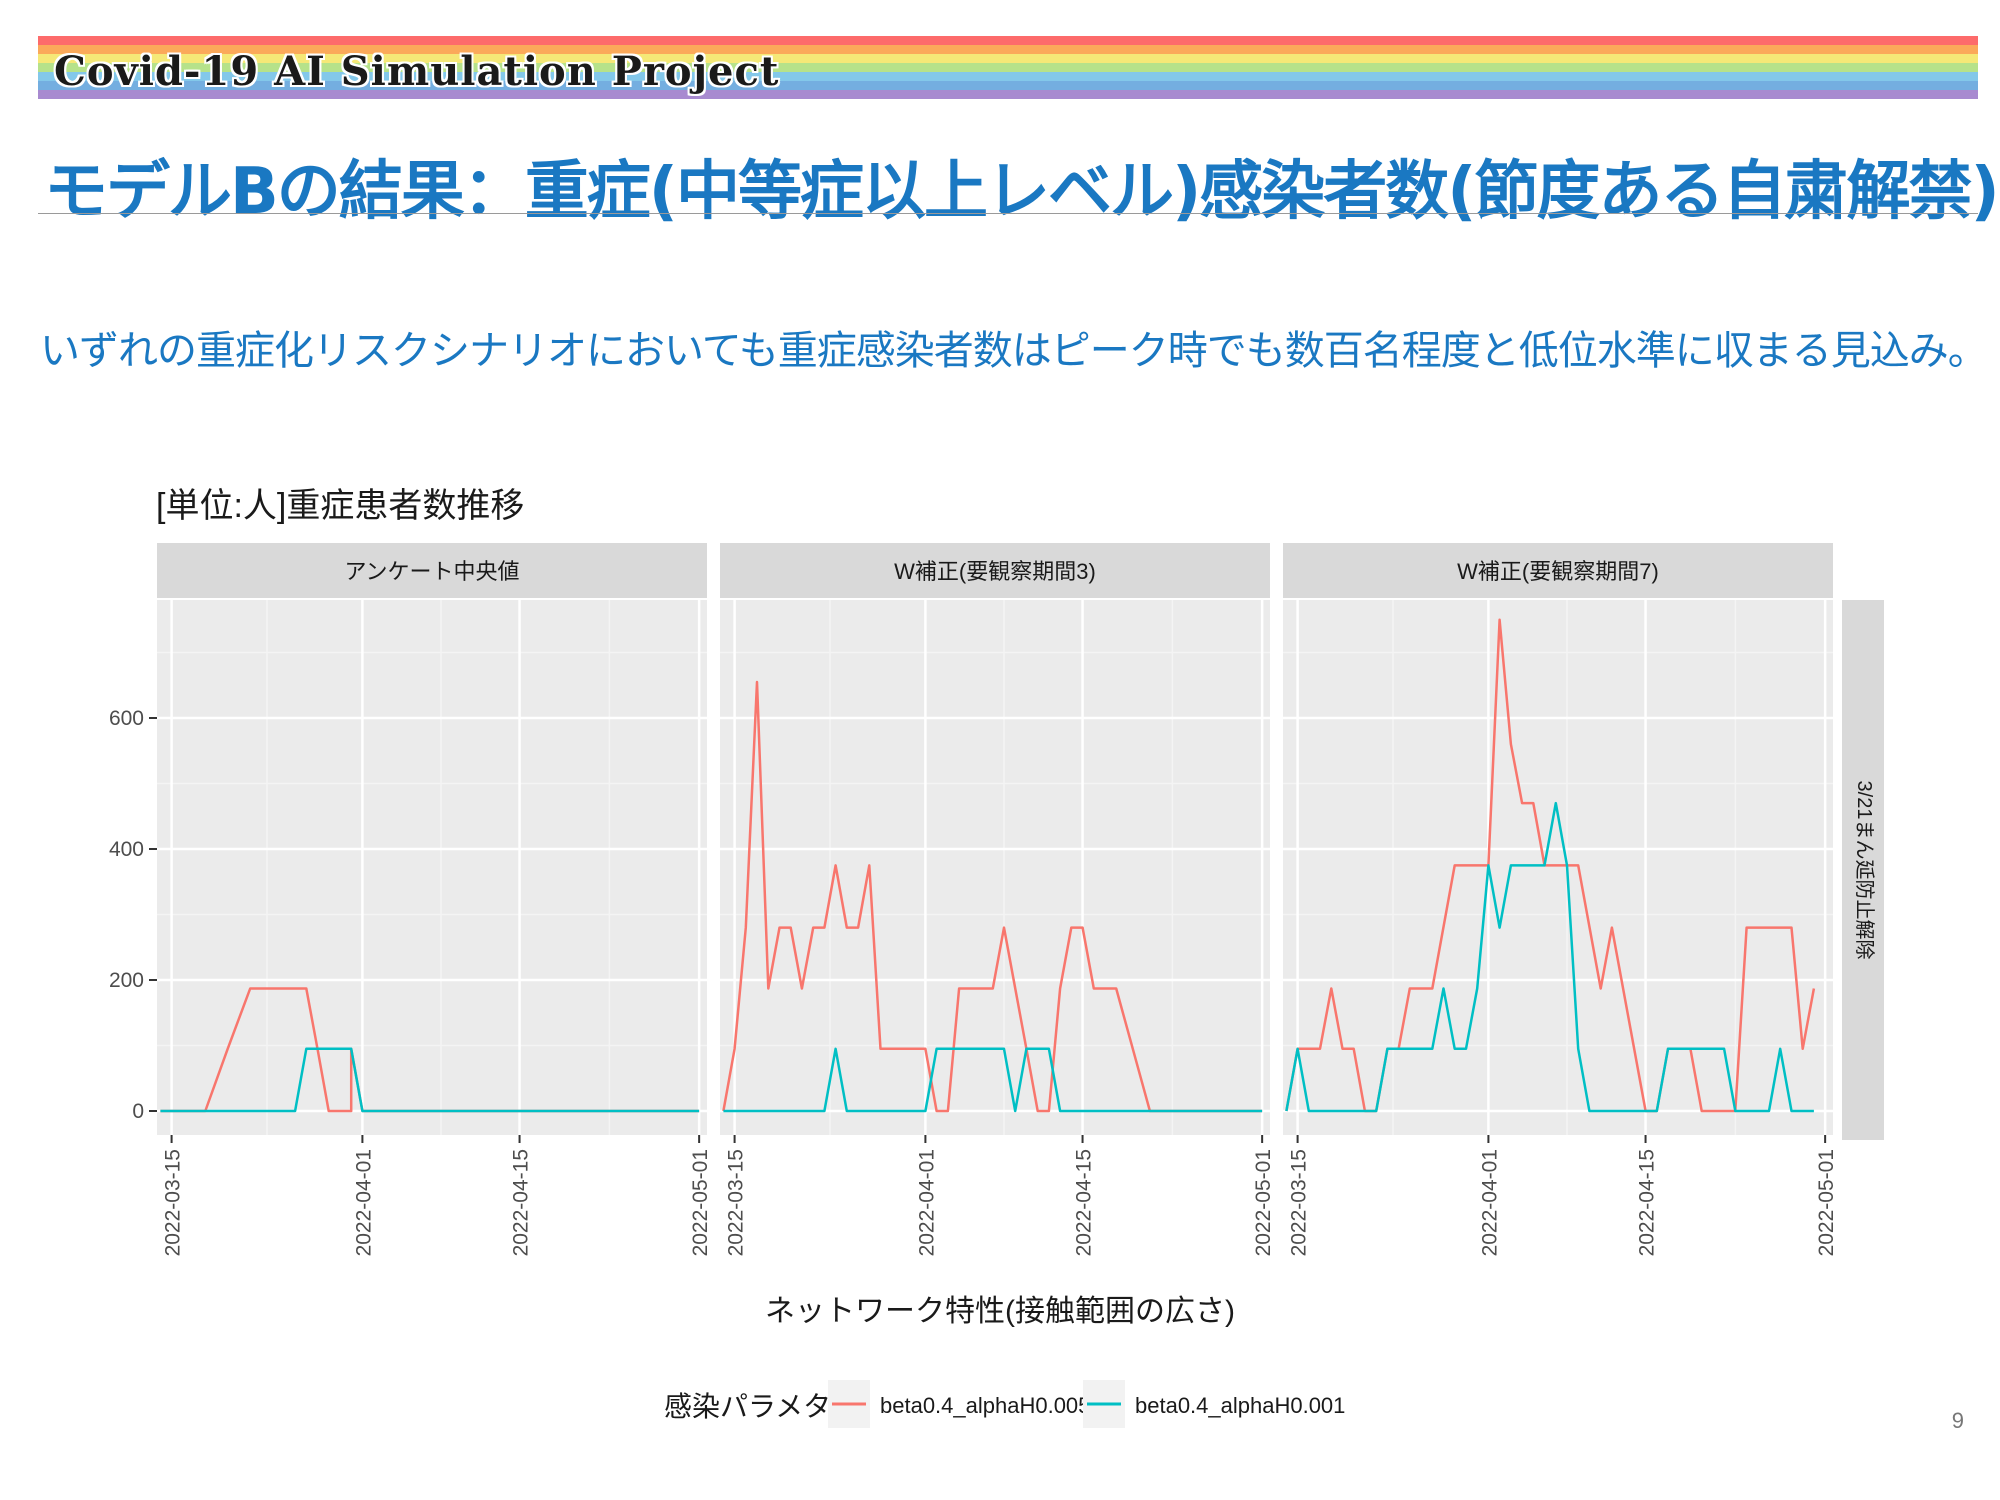 The height and width of the screenshot is (1500, 2000). I want to click on panel-strip-label: アンケート中央値, so click(431, 571).